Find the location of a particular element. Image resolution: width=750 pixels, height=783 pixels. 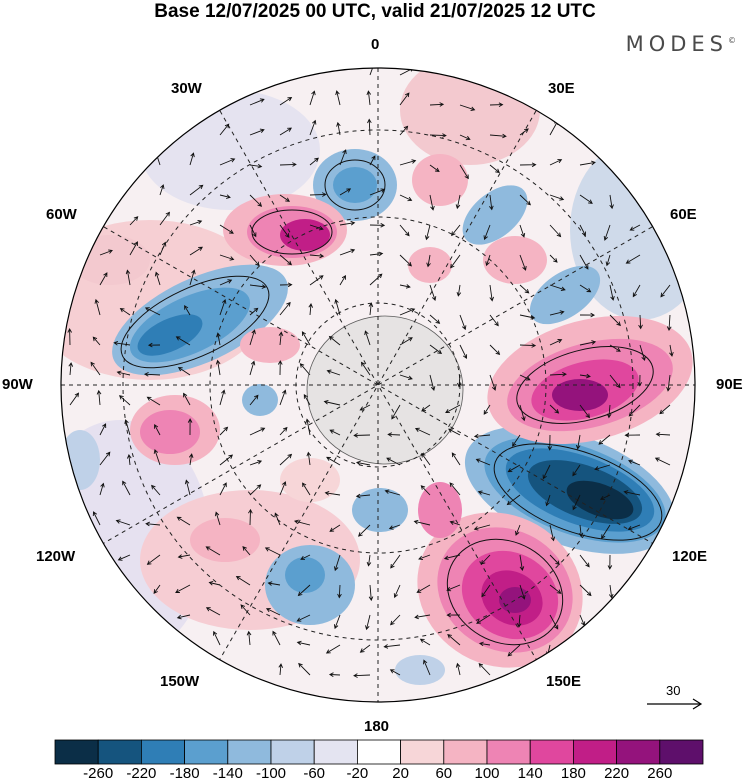

wind-scale-value: 30 is located at coordinates (673, 690).